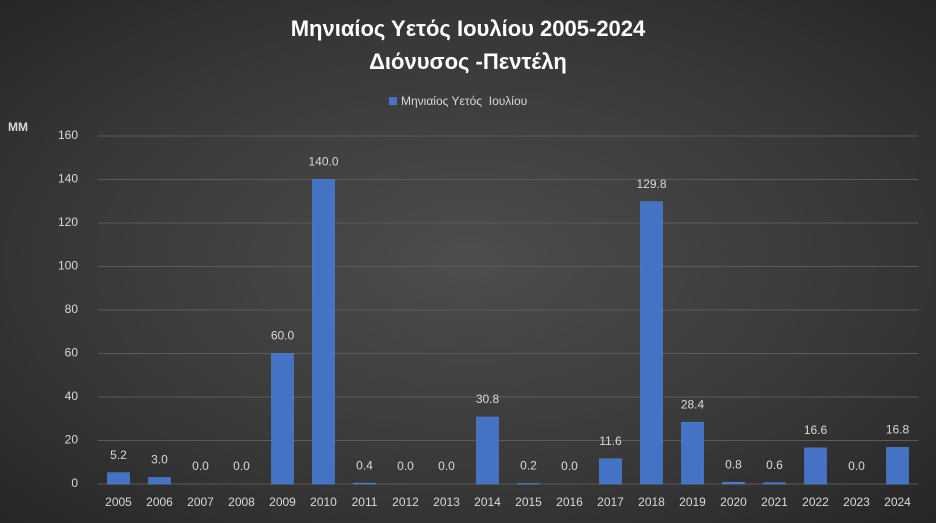  Describe the element at coordinates (118, 455) in the screenshot. I see `value-label: 5.2` at that location.